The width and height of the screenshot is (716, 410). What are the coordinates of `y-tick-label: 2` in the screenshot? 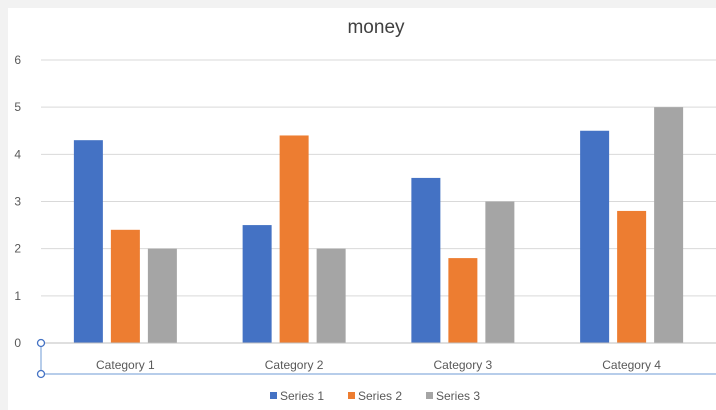 It's located at (17, 249).